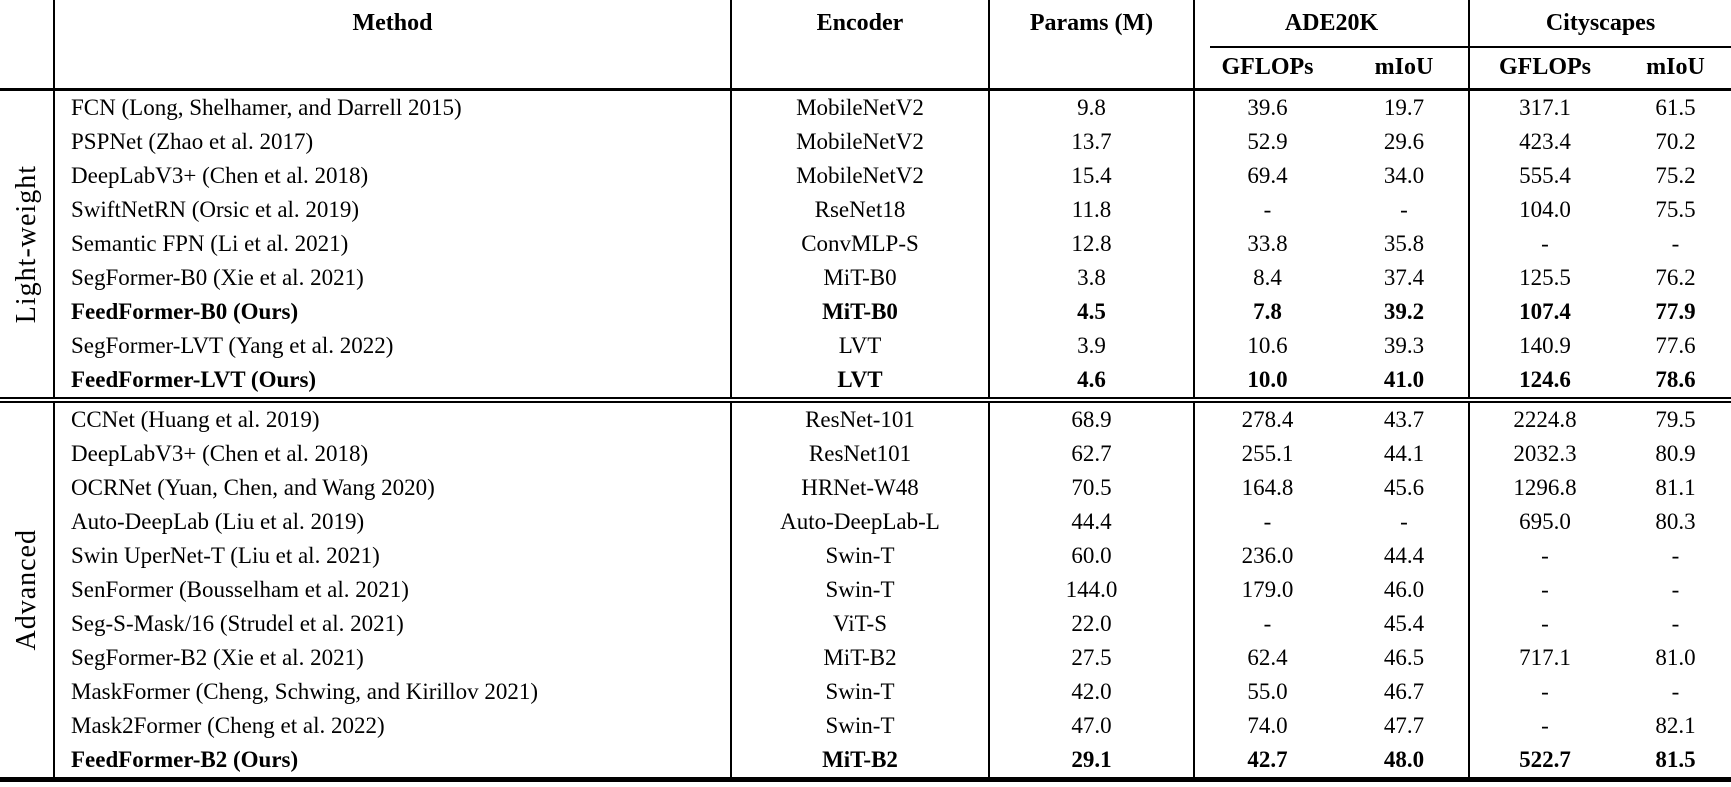 Image resolution: width=1731 pixels, height=787 pixels. Describe the element at coordinates (1404, 243) in the screenshot. I see `ade20k-miou-cell: 35.8` at that location.